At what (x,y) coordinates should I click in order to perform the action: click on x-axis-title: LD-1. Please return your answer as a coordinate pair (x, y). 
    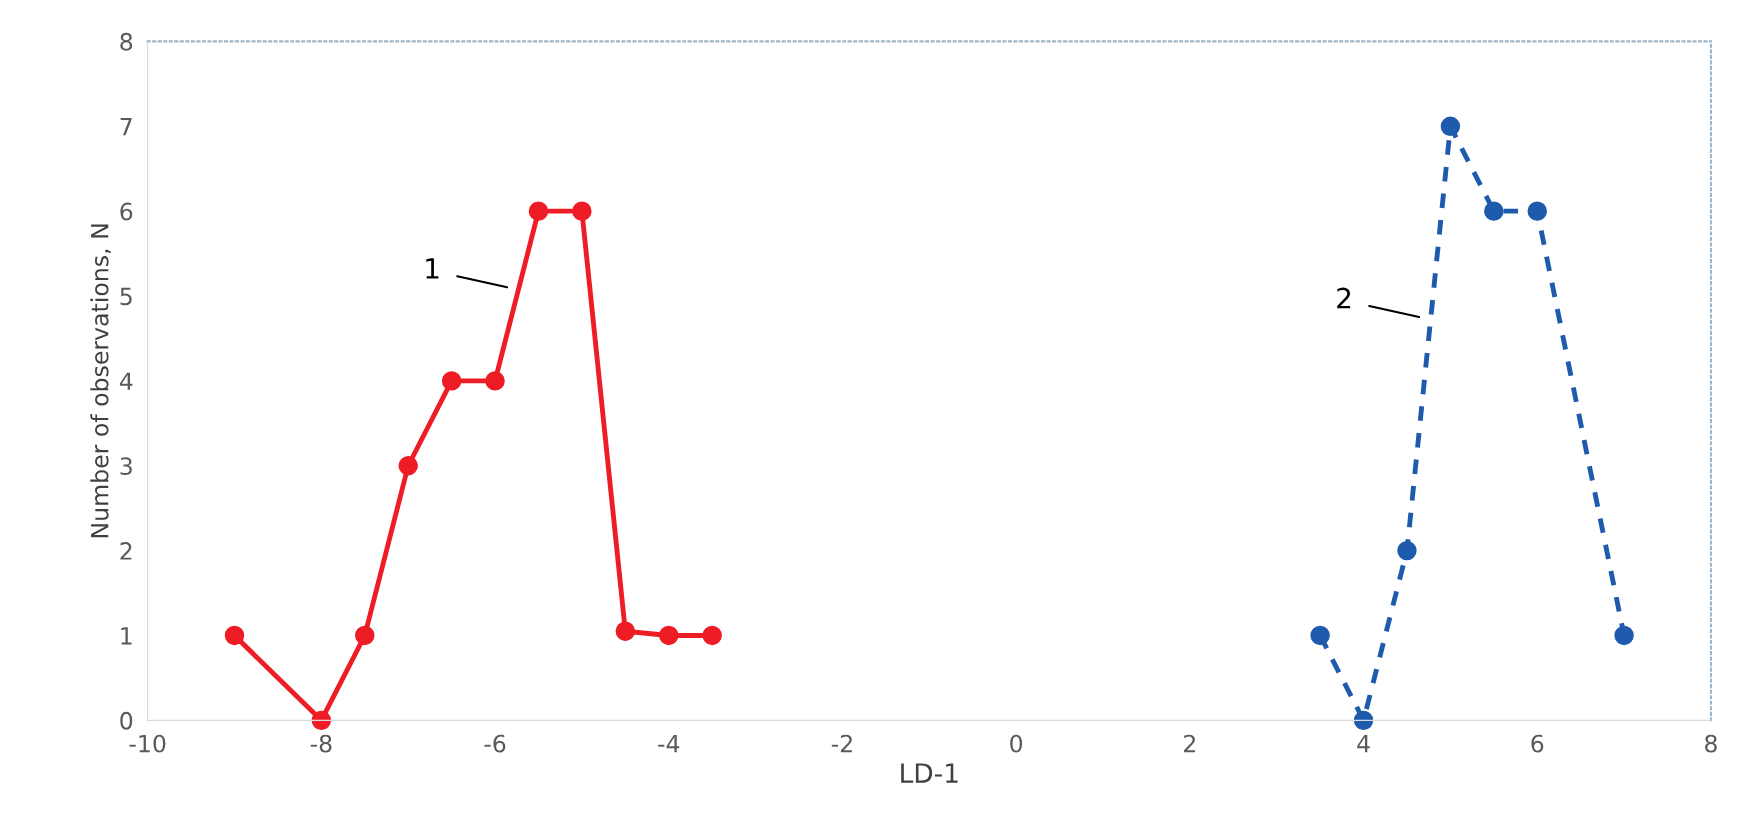
    Looking at the image, I should click on (929, 773).